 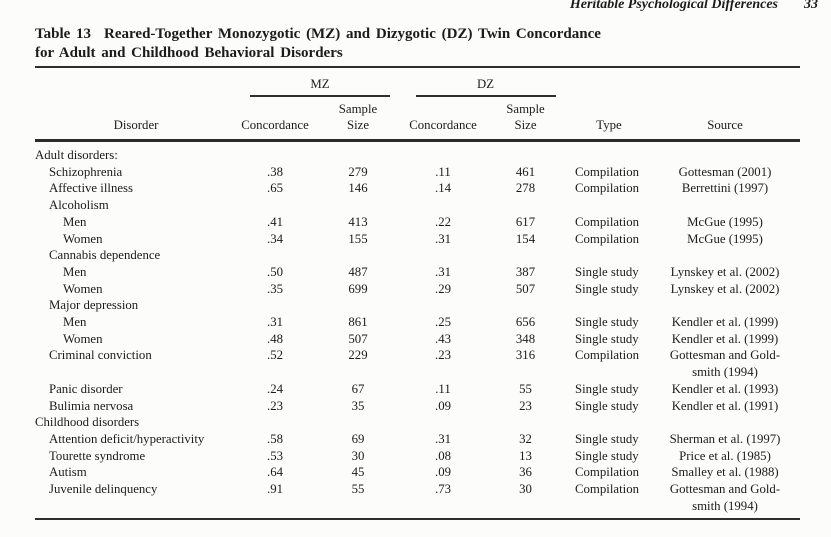 What do you see at coordinates (725, 405) in the screenshot?
I see `source-cell: Kendler et al. (1991)` at bounding box center [725, 405].